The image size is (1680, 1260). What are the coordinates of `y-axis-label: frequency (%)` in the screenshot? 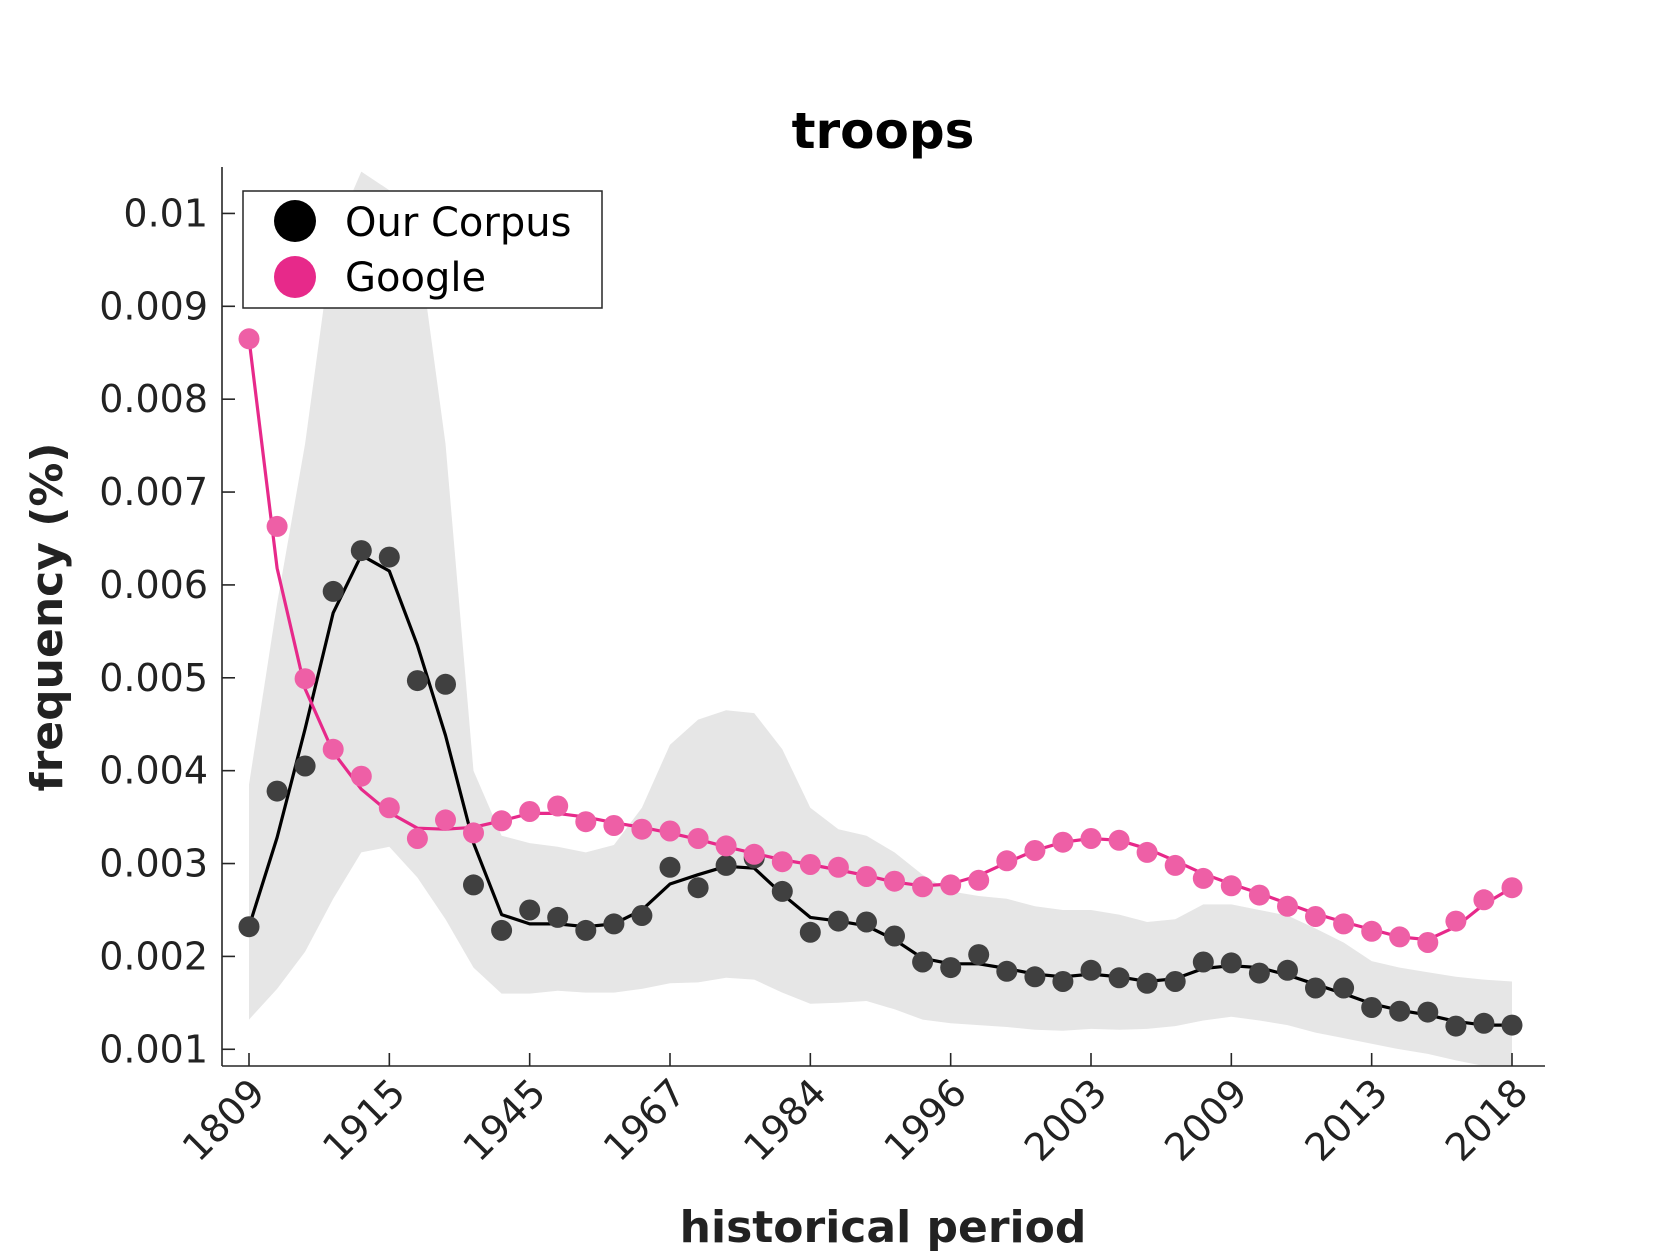 It's located at (47, 616).